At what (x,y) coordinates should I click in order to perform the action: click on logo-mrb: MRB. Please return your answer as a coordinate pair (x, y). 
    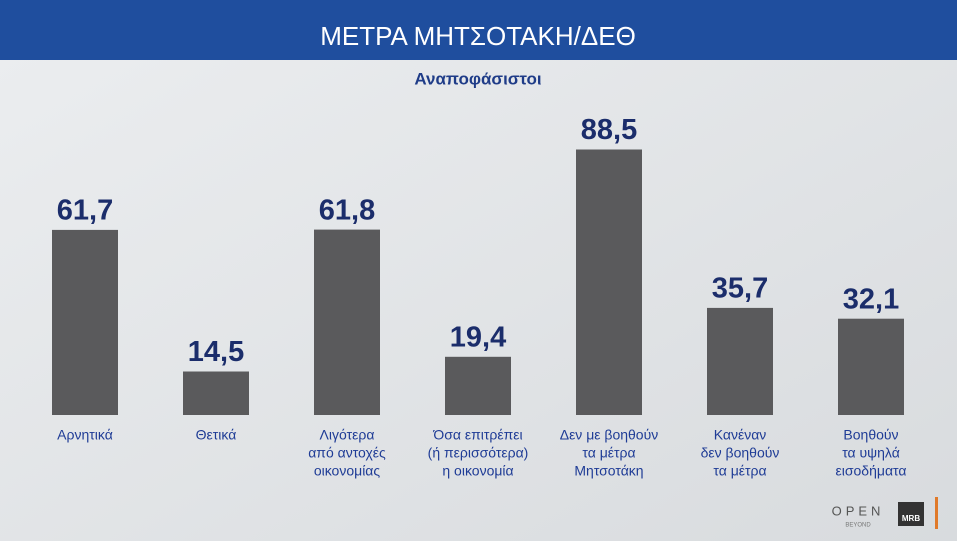
    Looking at the image, I should click on (911, 518).